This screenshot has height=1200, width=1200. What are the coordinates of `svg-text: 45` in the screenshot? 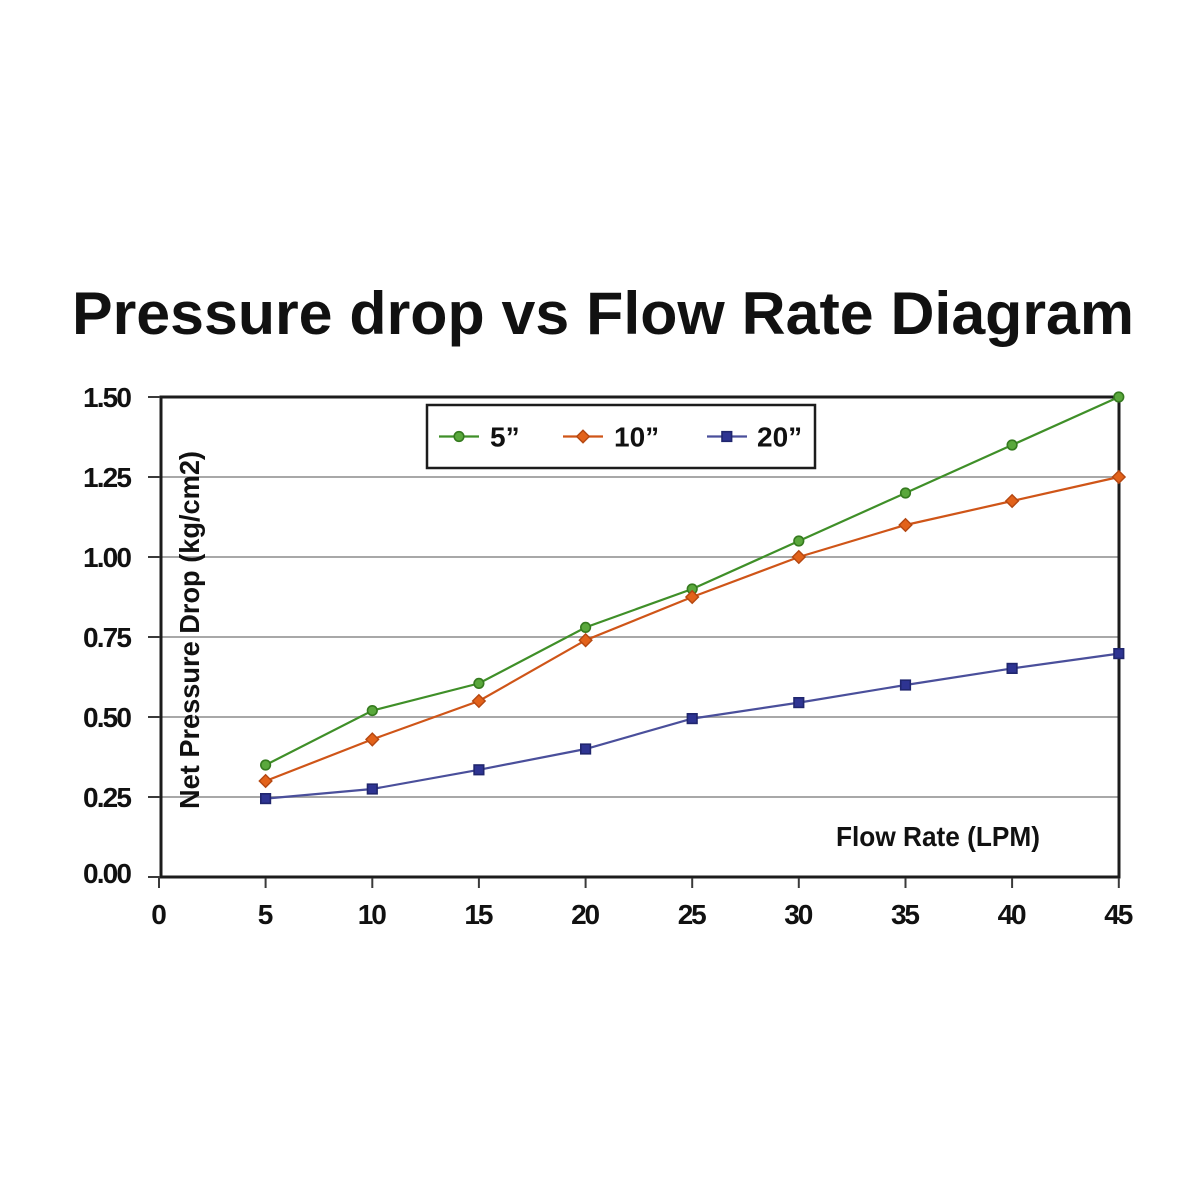 It's located at (1118, 914).